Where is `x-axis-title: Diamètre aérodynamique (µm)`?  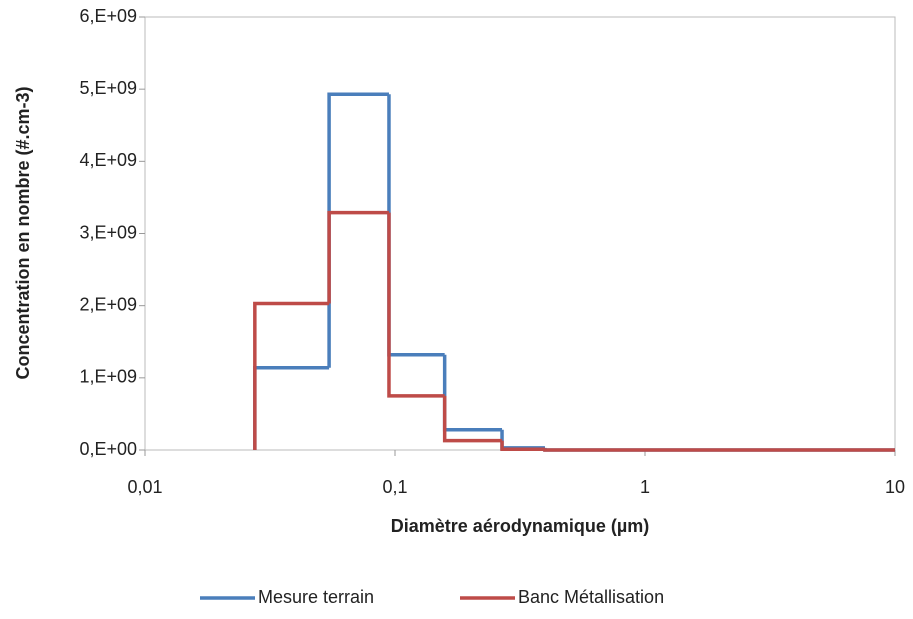
x-axis-title: Diamètre aérodynamique (µm) is located at coordinates (520, 526).